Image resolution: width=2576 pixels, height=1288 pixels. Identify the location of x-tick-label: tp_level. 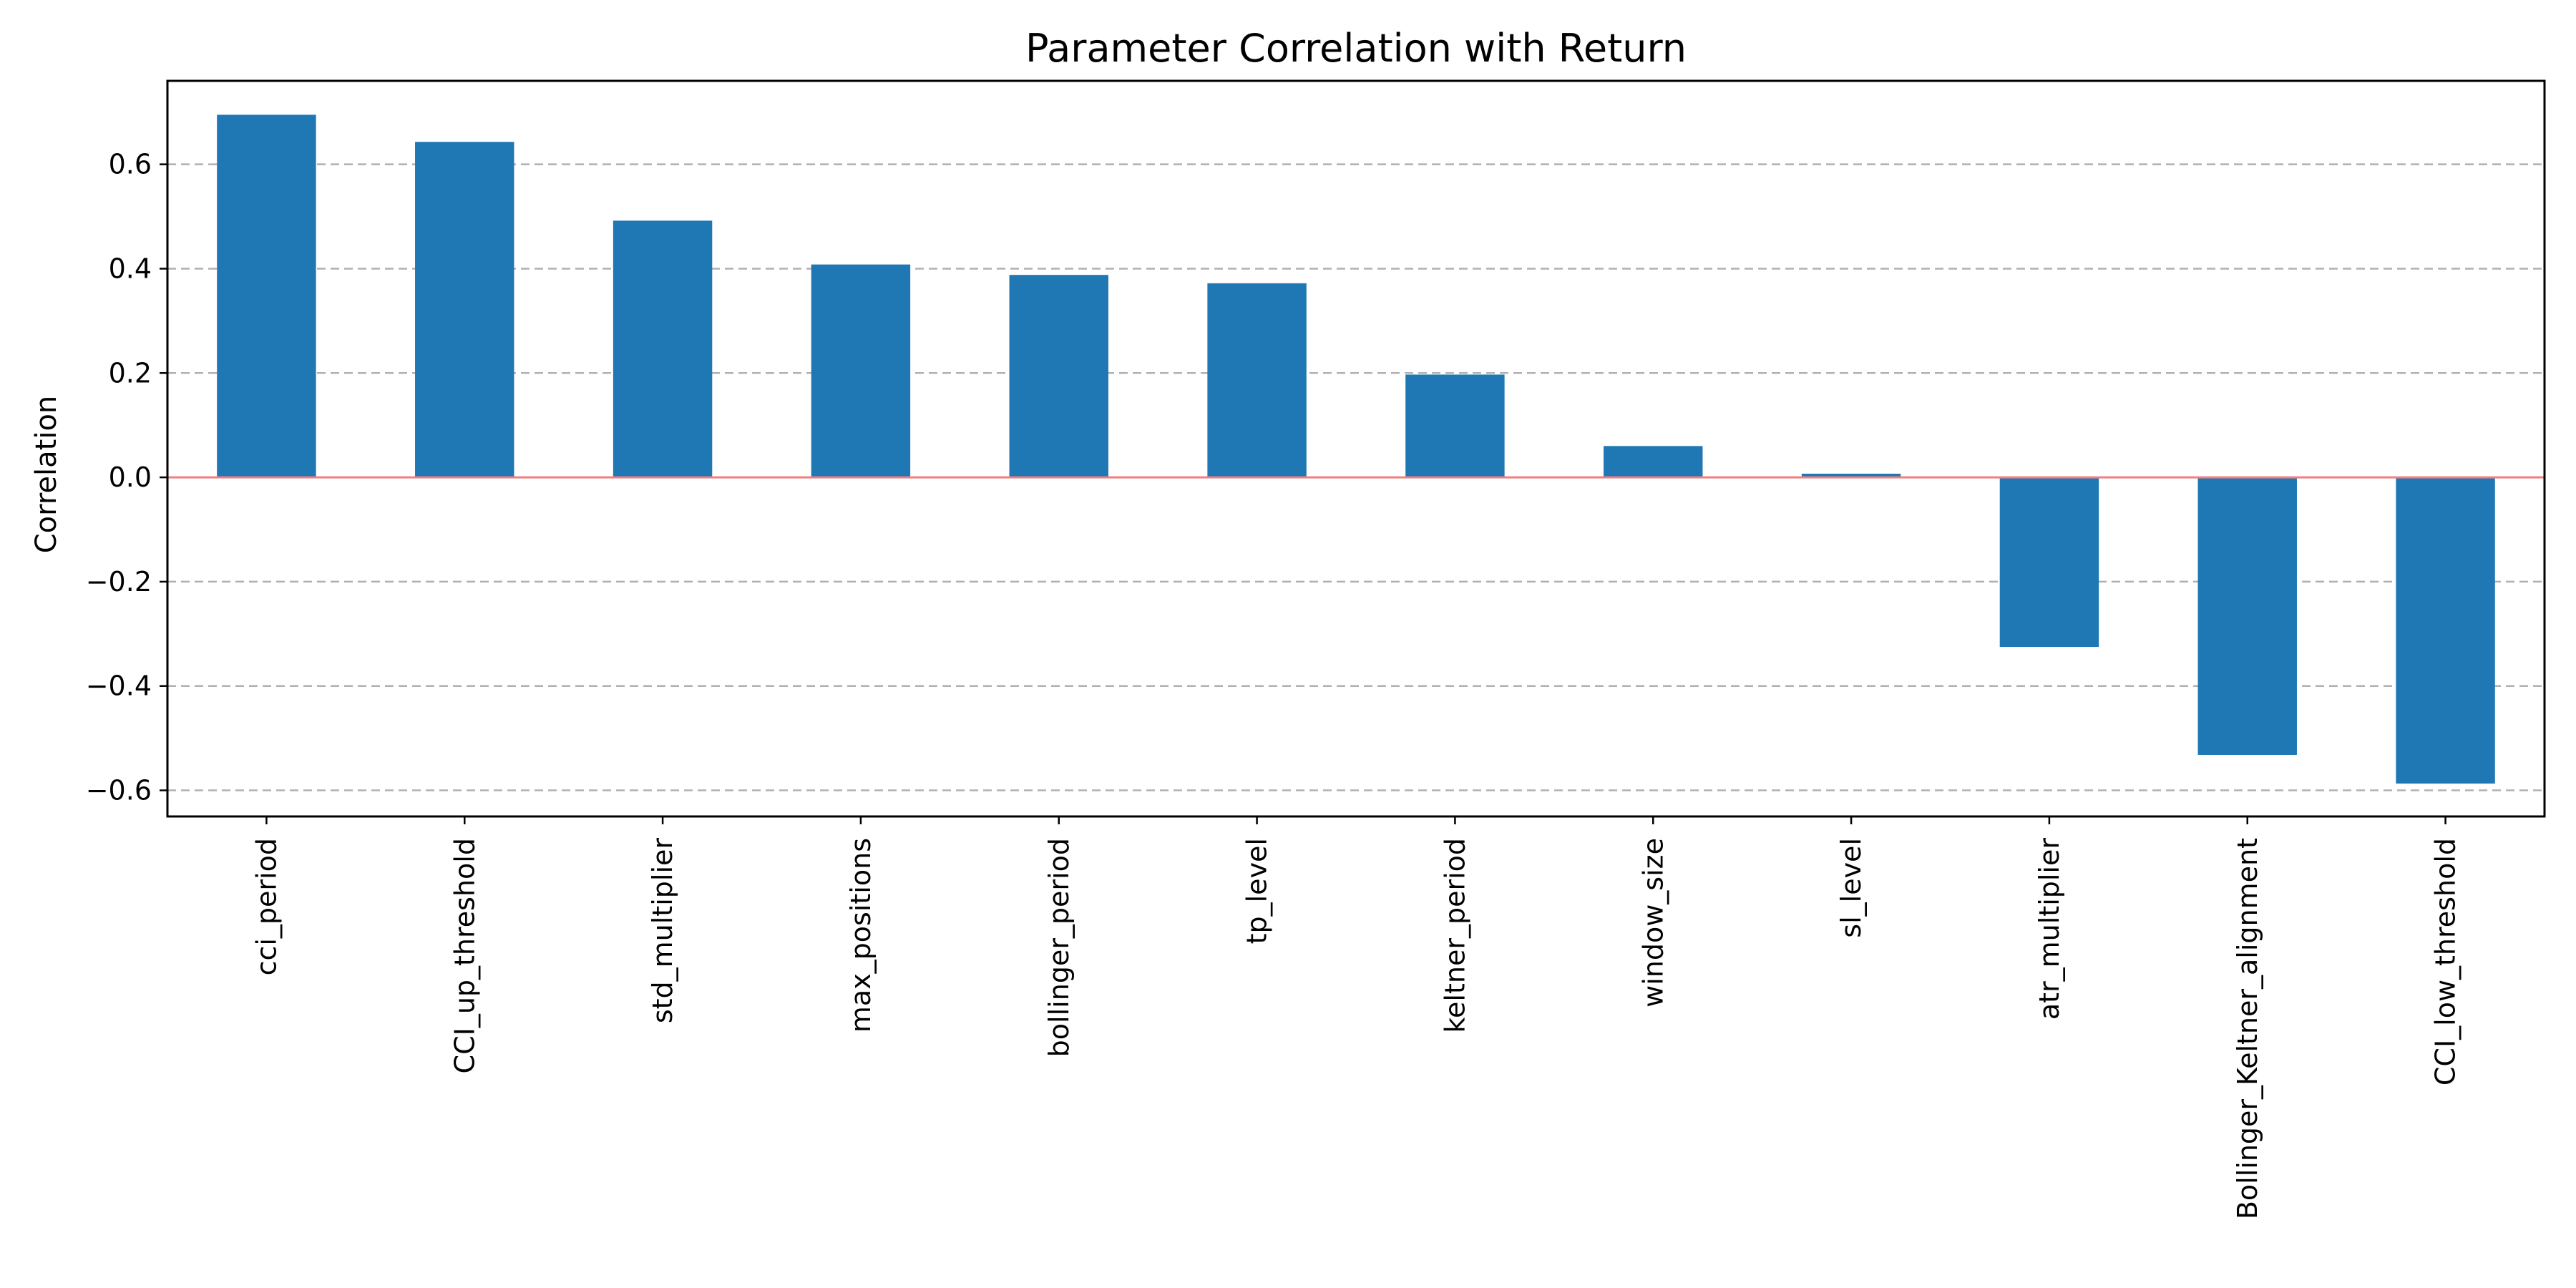
(1257, 891).